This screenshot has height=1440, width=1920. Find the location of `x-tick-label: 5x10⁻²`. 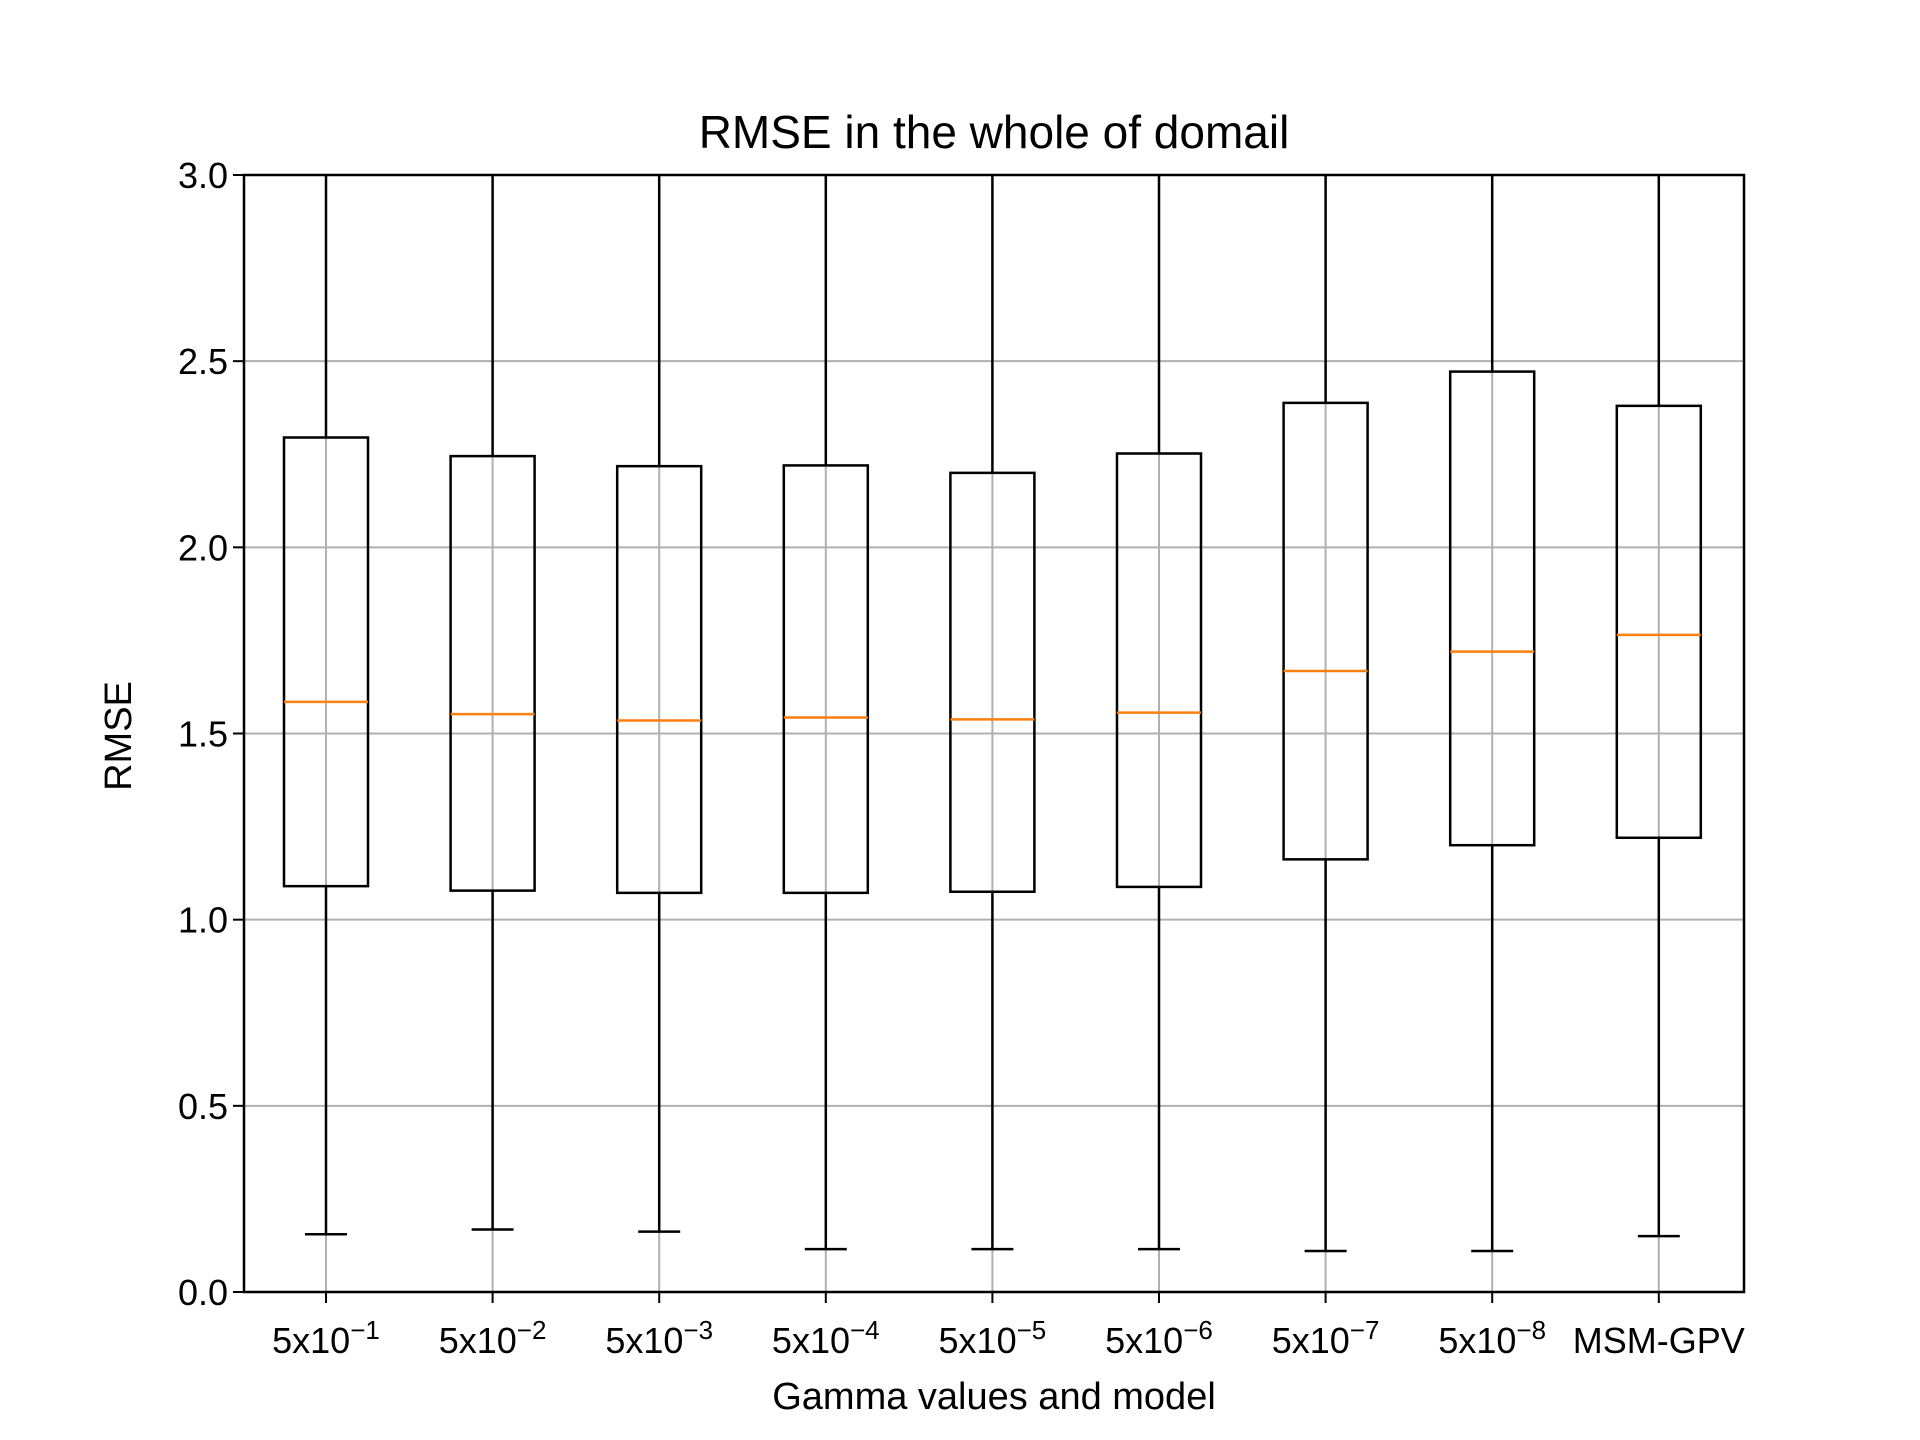

x-tick-label: 5x10⁻² is located at coordinates (493, 1338).